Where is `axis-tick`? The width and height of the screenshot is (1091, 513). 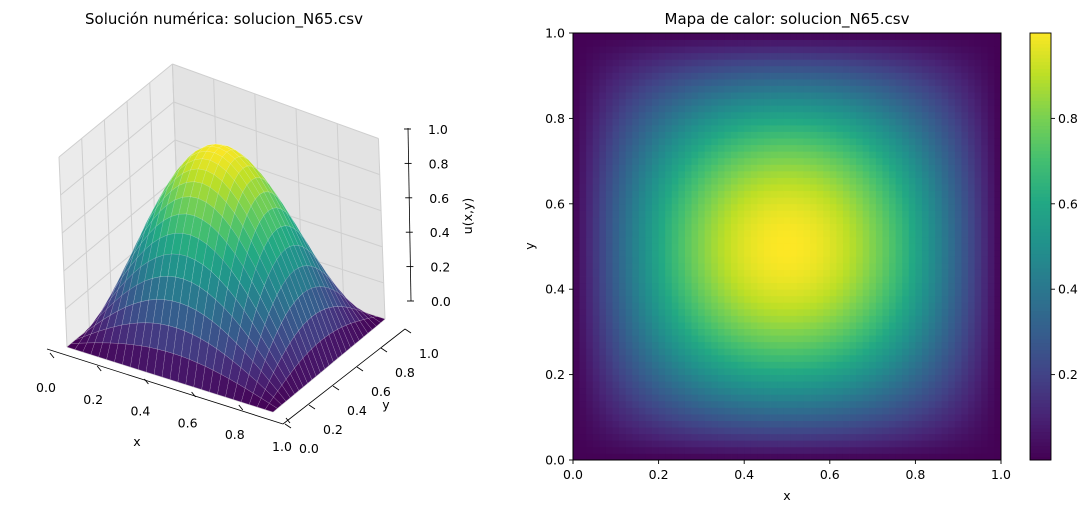 axis-tick is located at coordinates (52, 355).